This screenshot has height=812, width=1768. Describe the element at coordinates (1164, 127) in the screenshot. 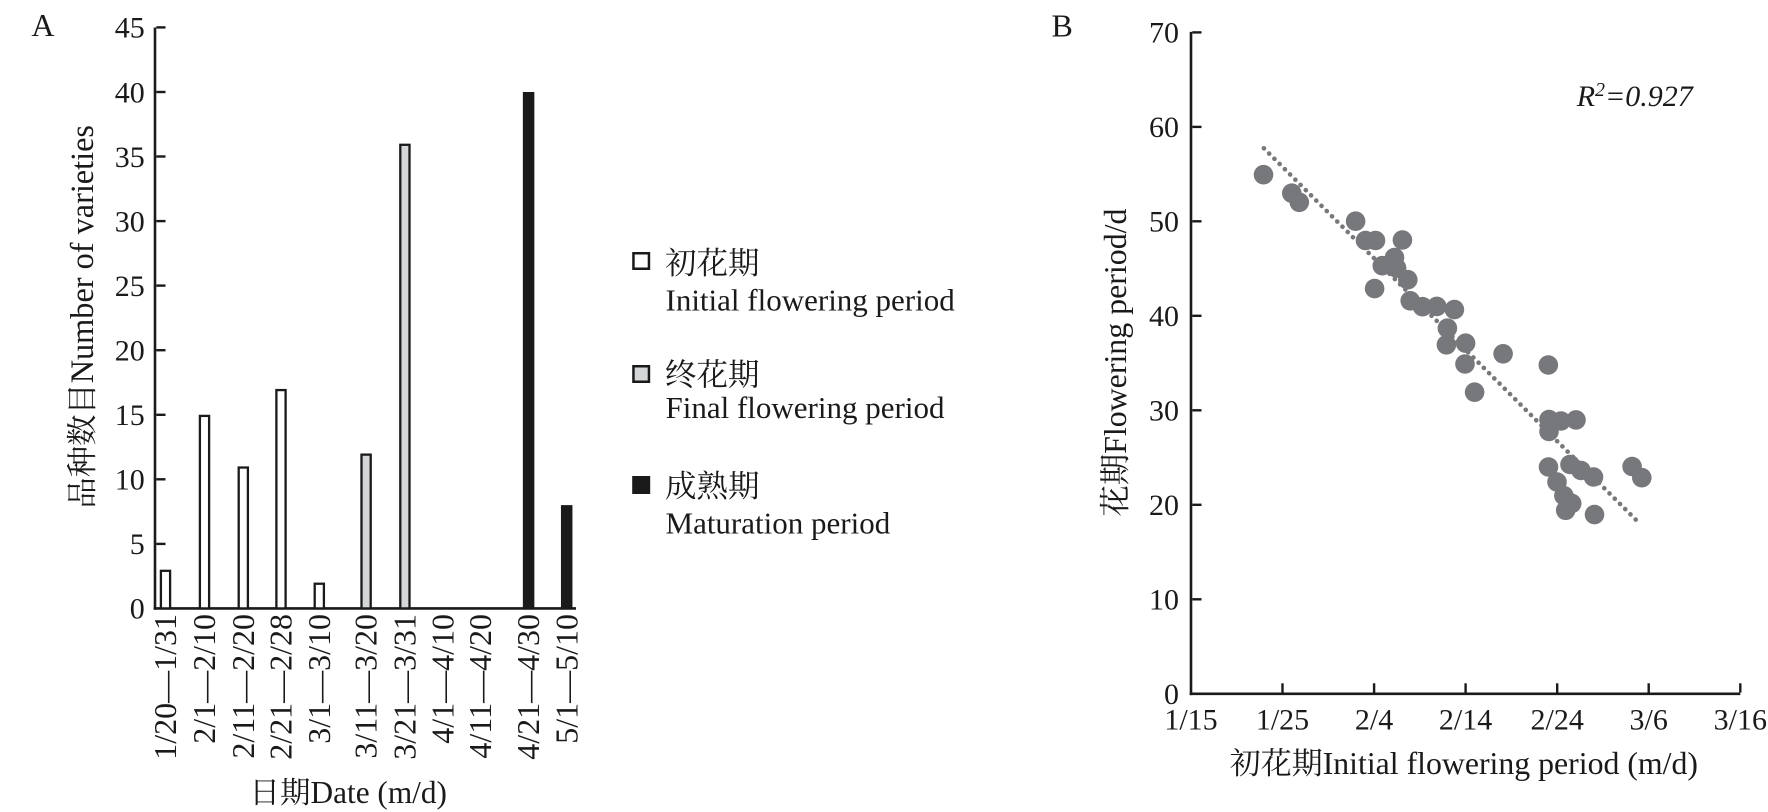

I see `svg-text: 60` at that location.